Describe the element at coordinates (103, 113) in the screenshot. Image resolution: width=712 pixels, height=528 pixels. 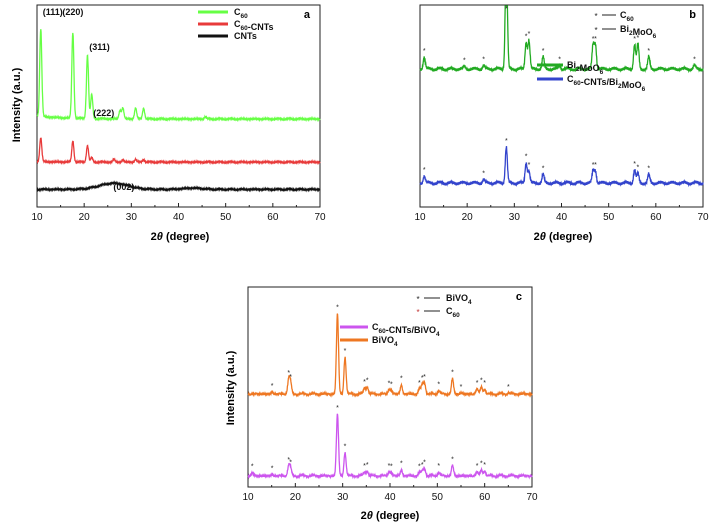
I see `annotation-222: (222)` at that location.